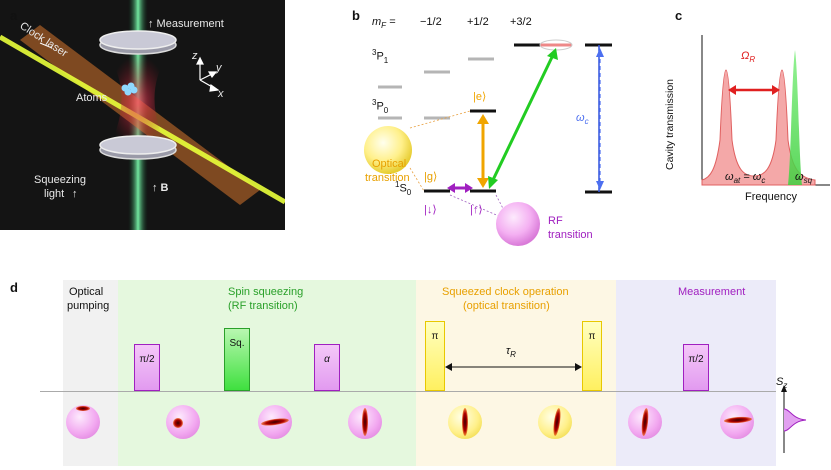  Describe the element at coordinates (389, 164) in the screenshot. I see `optical-transition-line1: Optical` at that location.